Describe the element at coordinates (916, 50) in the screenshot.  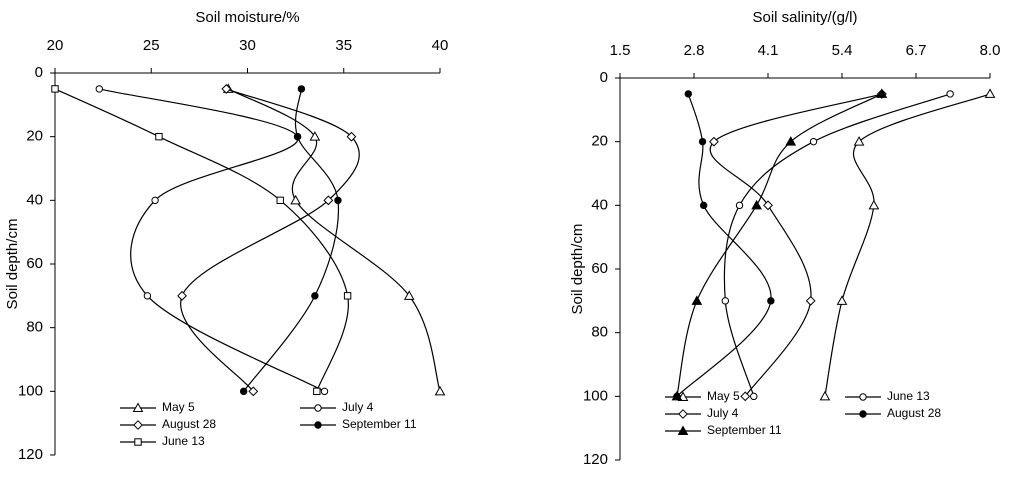
I see `x-tick-label: 6.7` at that location.